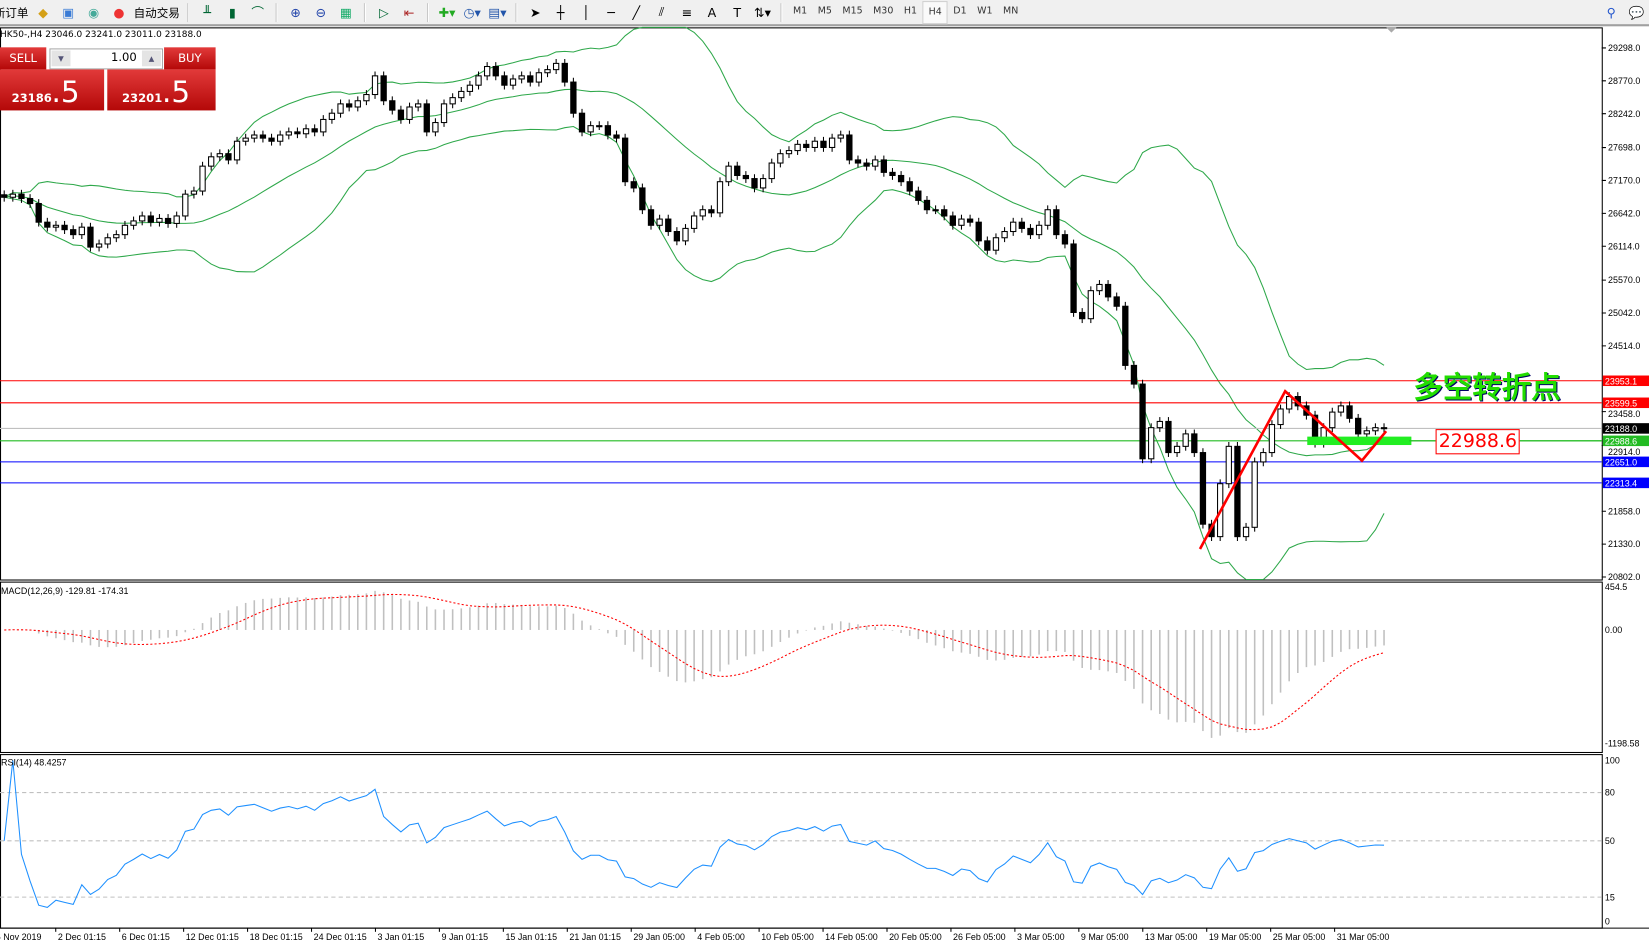 Image resolution: width=1649 pixels, height=948 pixels. What do you see at coordinates (800, 11) in the screenshot?
I see `timeframe-m1: M1` at bounding box center [800, 11].